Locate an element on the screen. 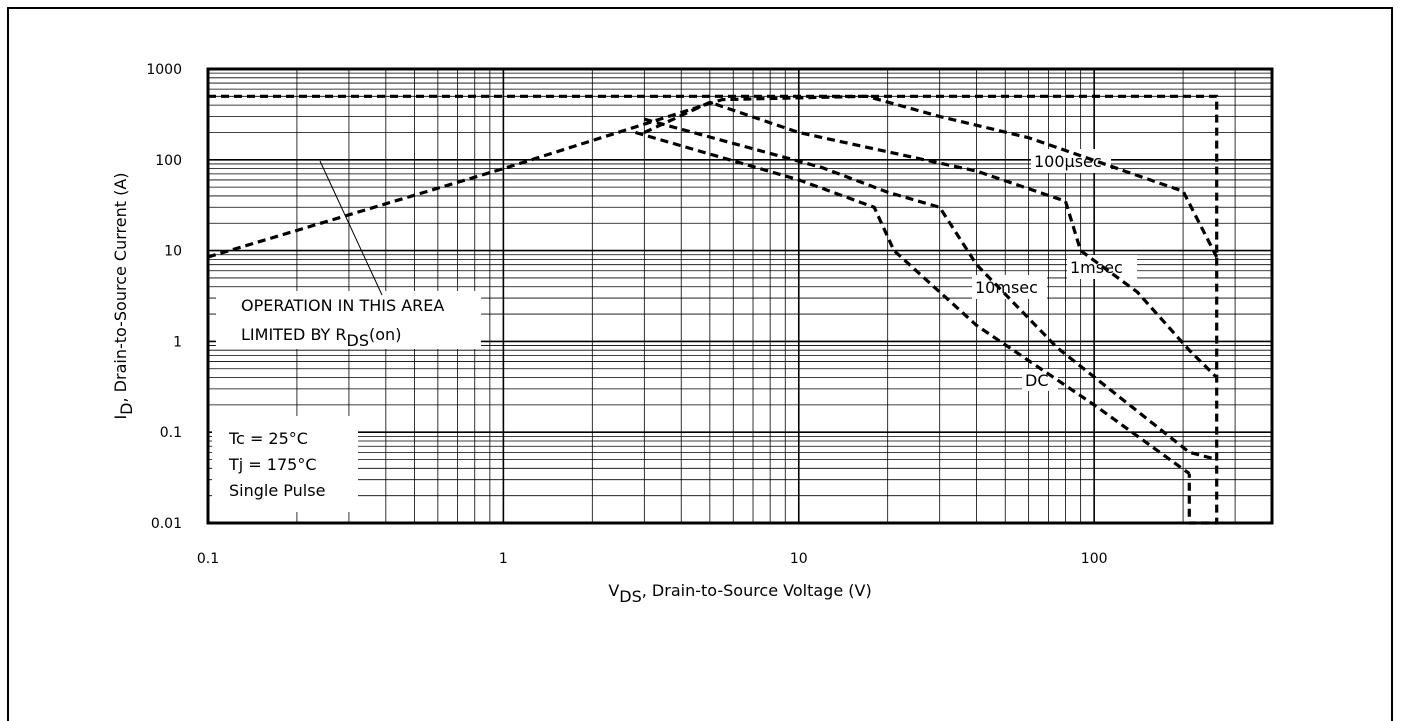 The image size is (1402, 721). x-tick-label: 10 is located at coordinates (799, 559).